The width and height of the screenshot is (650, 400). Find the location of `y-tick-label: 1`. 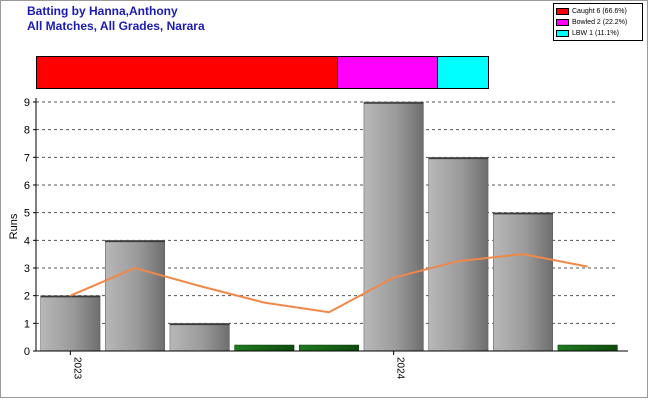

y-tick-label: 1 is located at coordinates (27, 324).